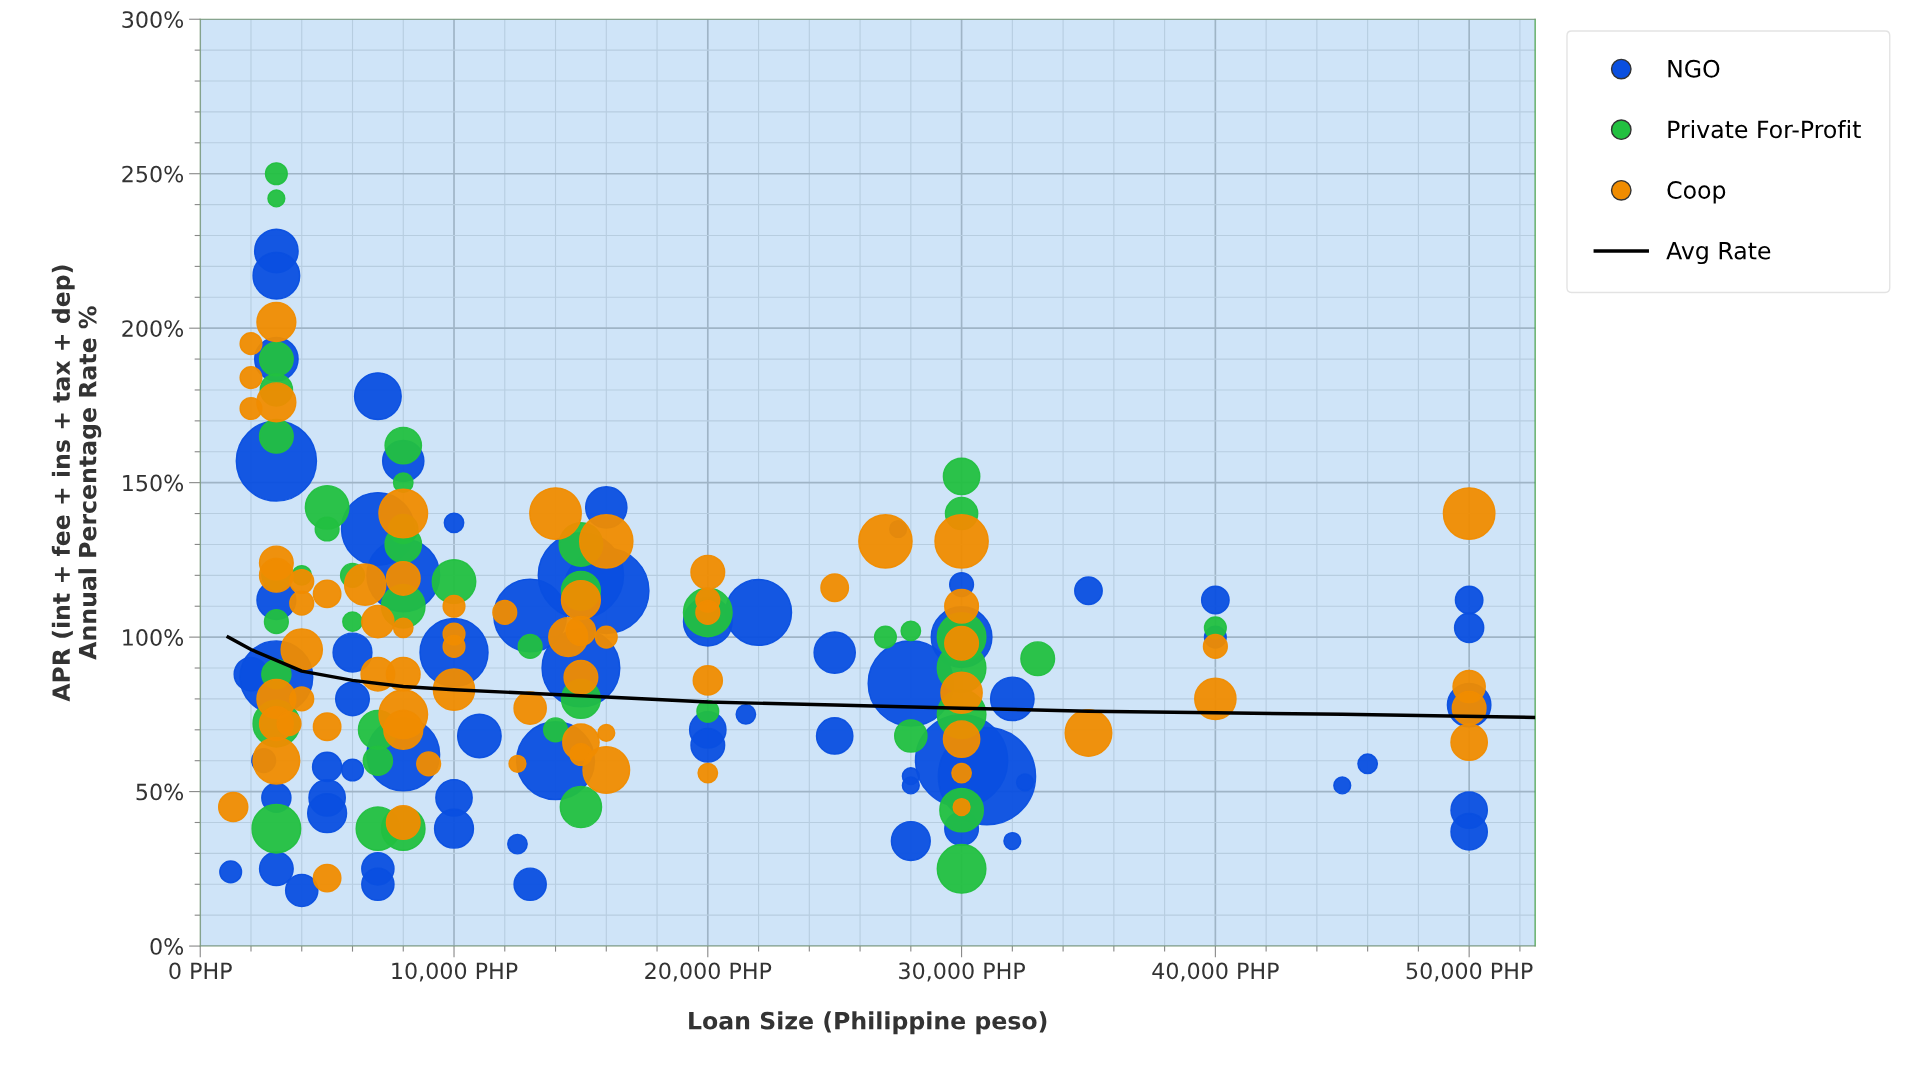  Describe the element at coordinates (167, 946) in the screenshot. I see `y-tick-label: 0%` at that location.